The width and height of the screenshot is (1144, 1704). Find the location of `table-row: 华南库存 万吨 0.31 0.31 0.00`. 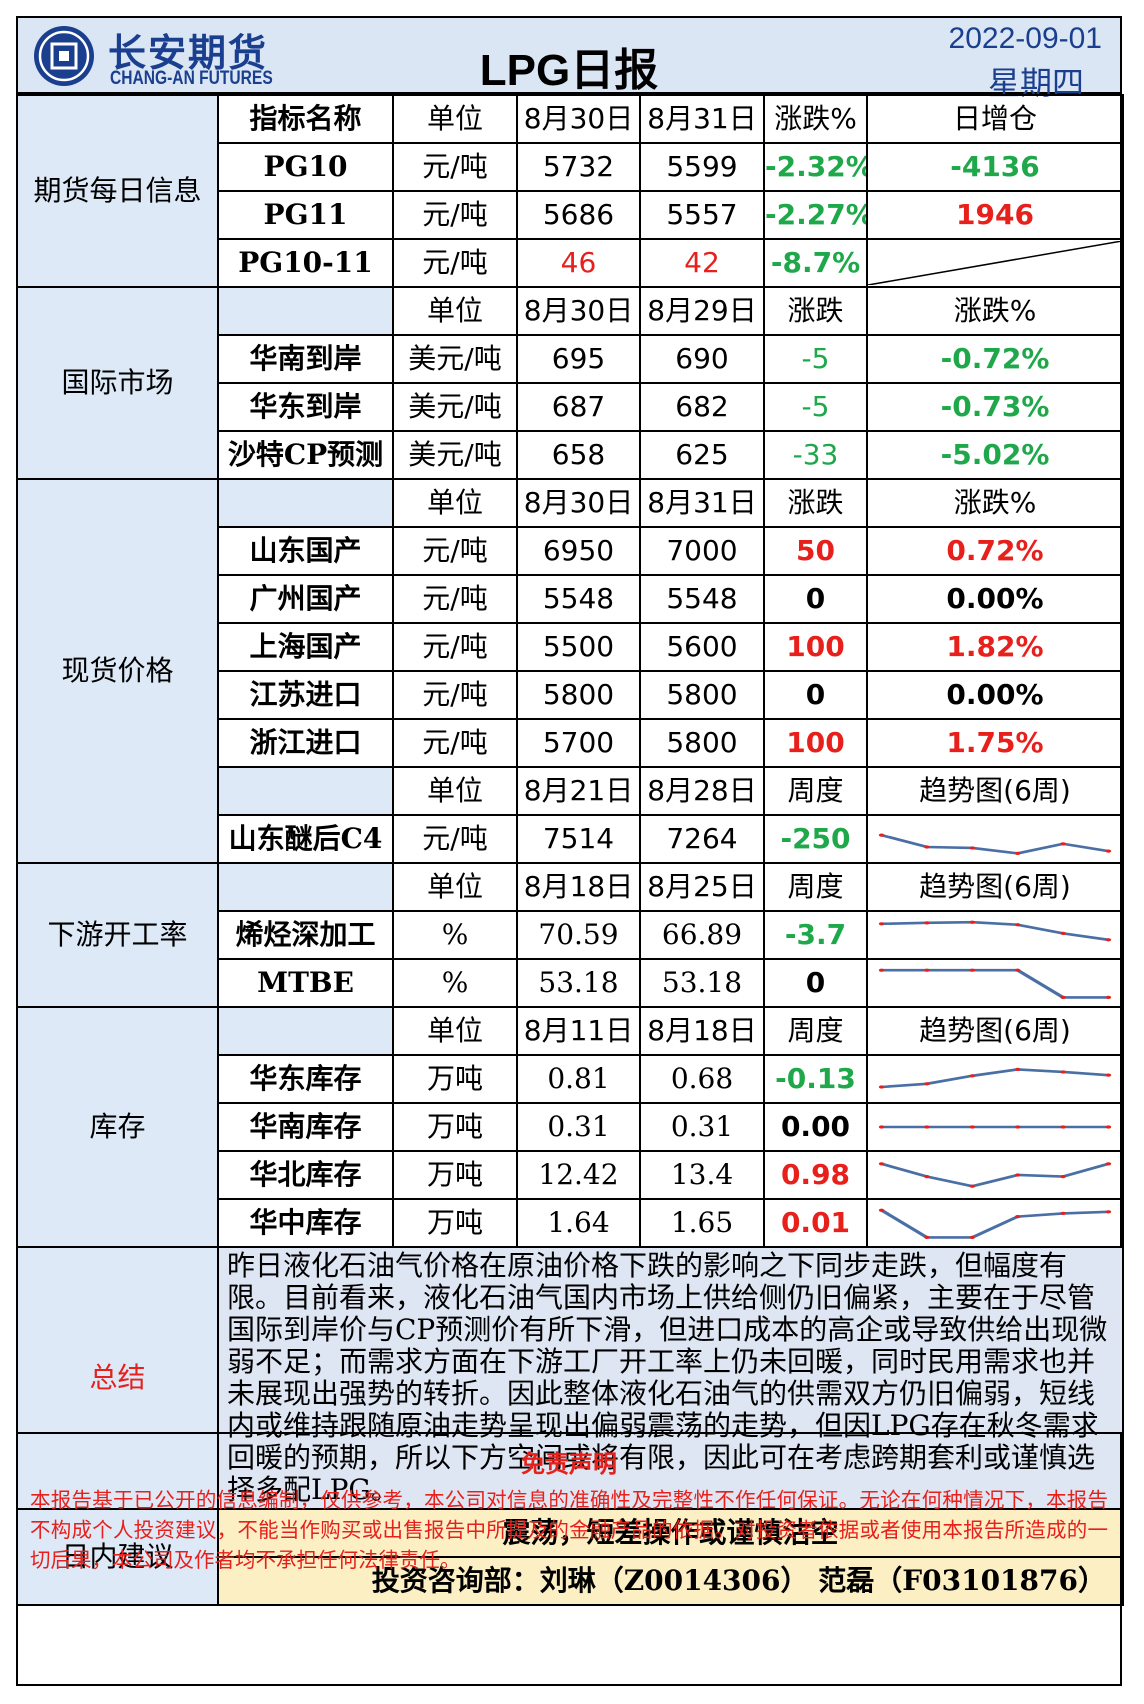

table-row: 华南库存 万吨 0.31 0.31 0.00 is located at coordinates (570, 1127).